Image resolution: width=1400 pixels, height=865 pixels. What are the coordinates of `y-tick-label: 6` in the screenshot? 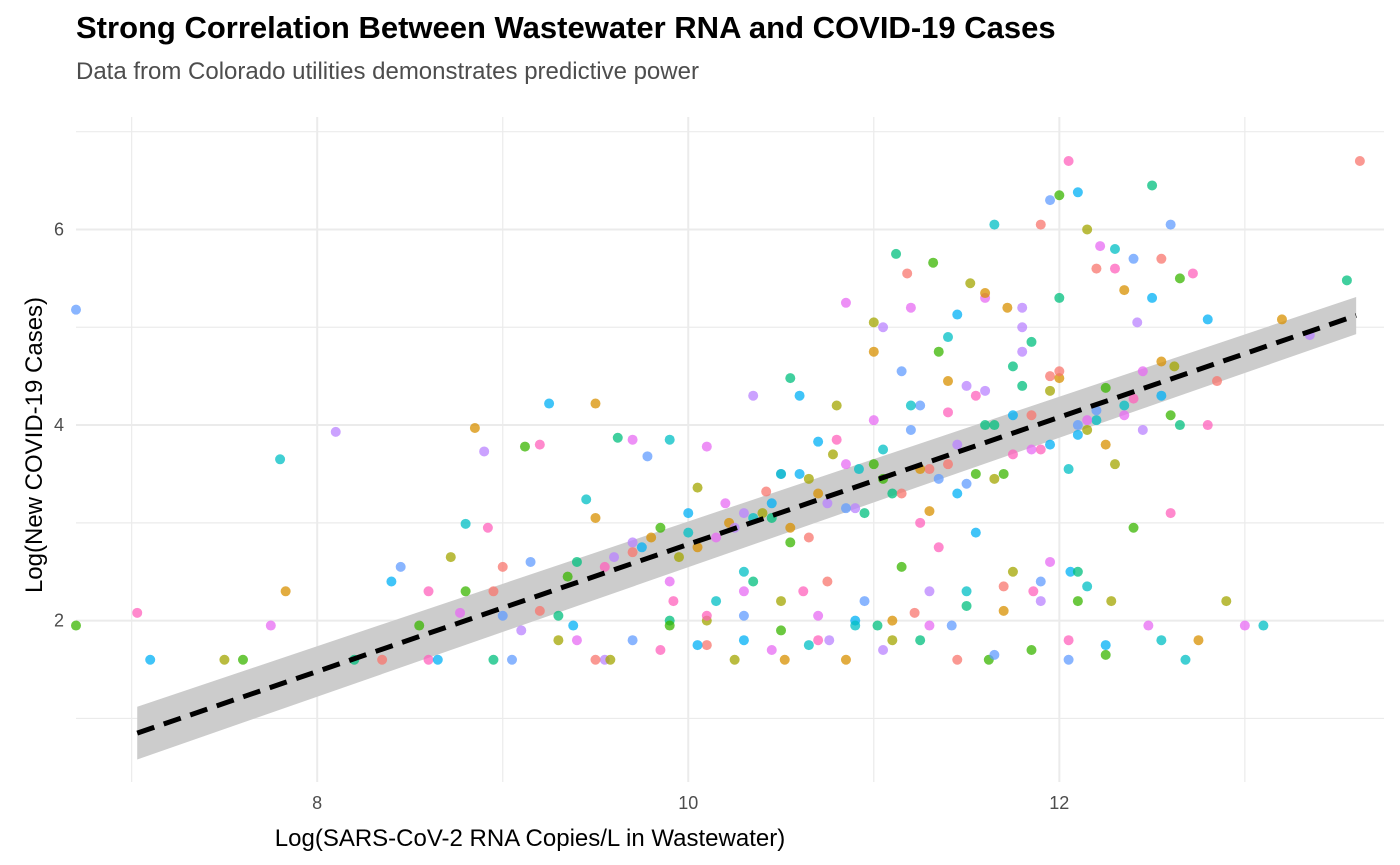 It's located at (59, 229).